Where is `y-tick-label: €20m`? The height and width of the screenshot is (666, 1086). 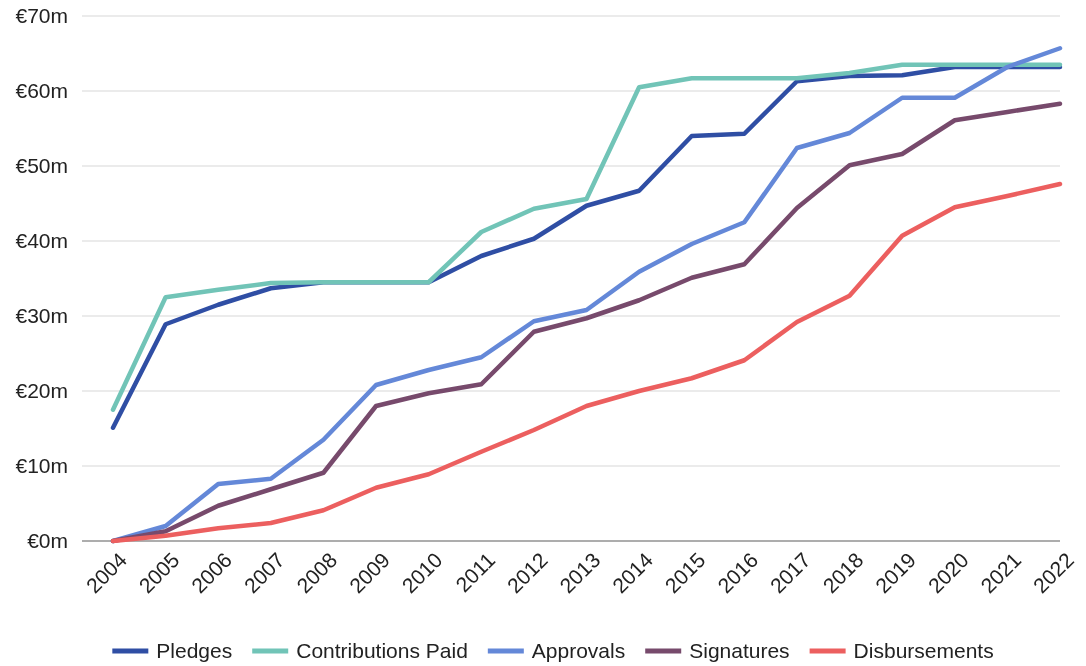 y-tick-label: €20m is located at coordinates (41, 391).